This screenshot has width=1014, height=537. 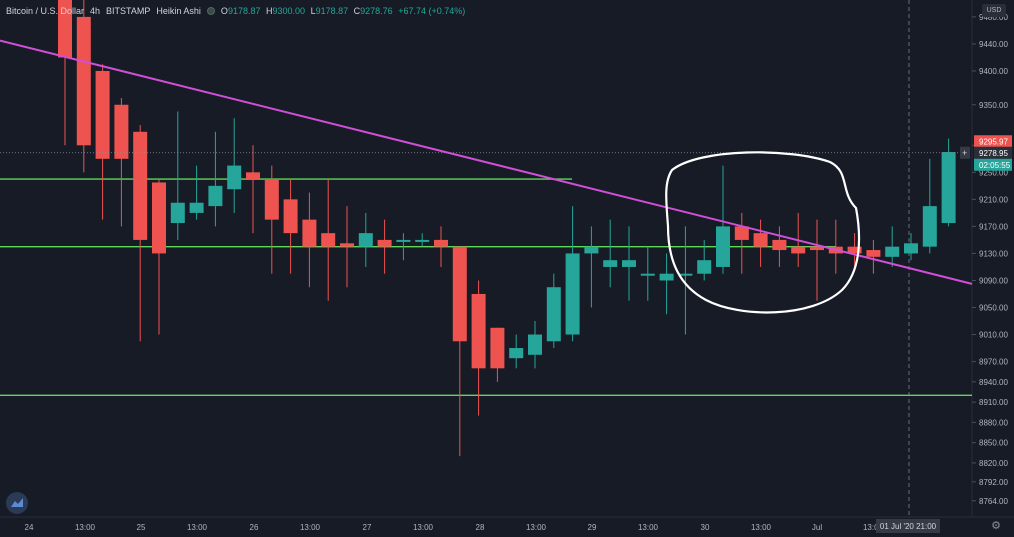 I want to click on time-tick-label: 28, so click(x=480, y=527).